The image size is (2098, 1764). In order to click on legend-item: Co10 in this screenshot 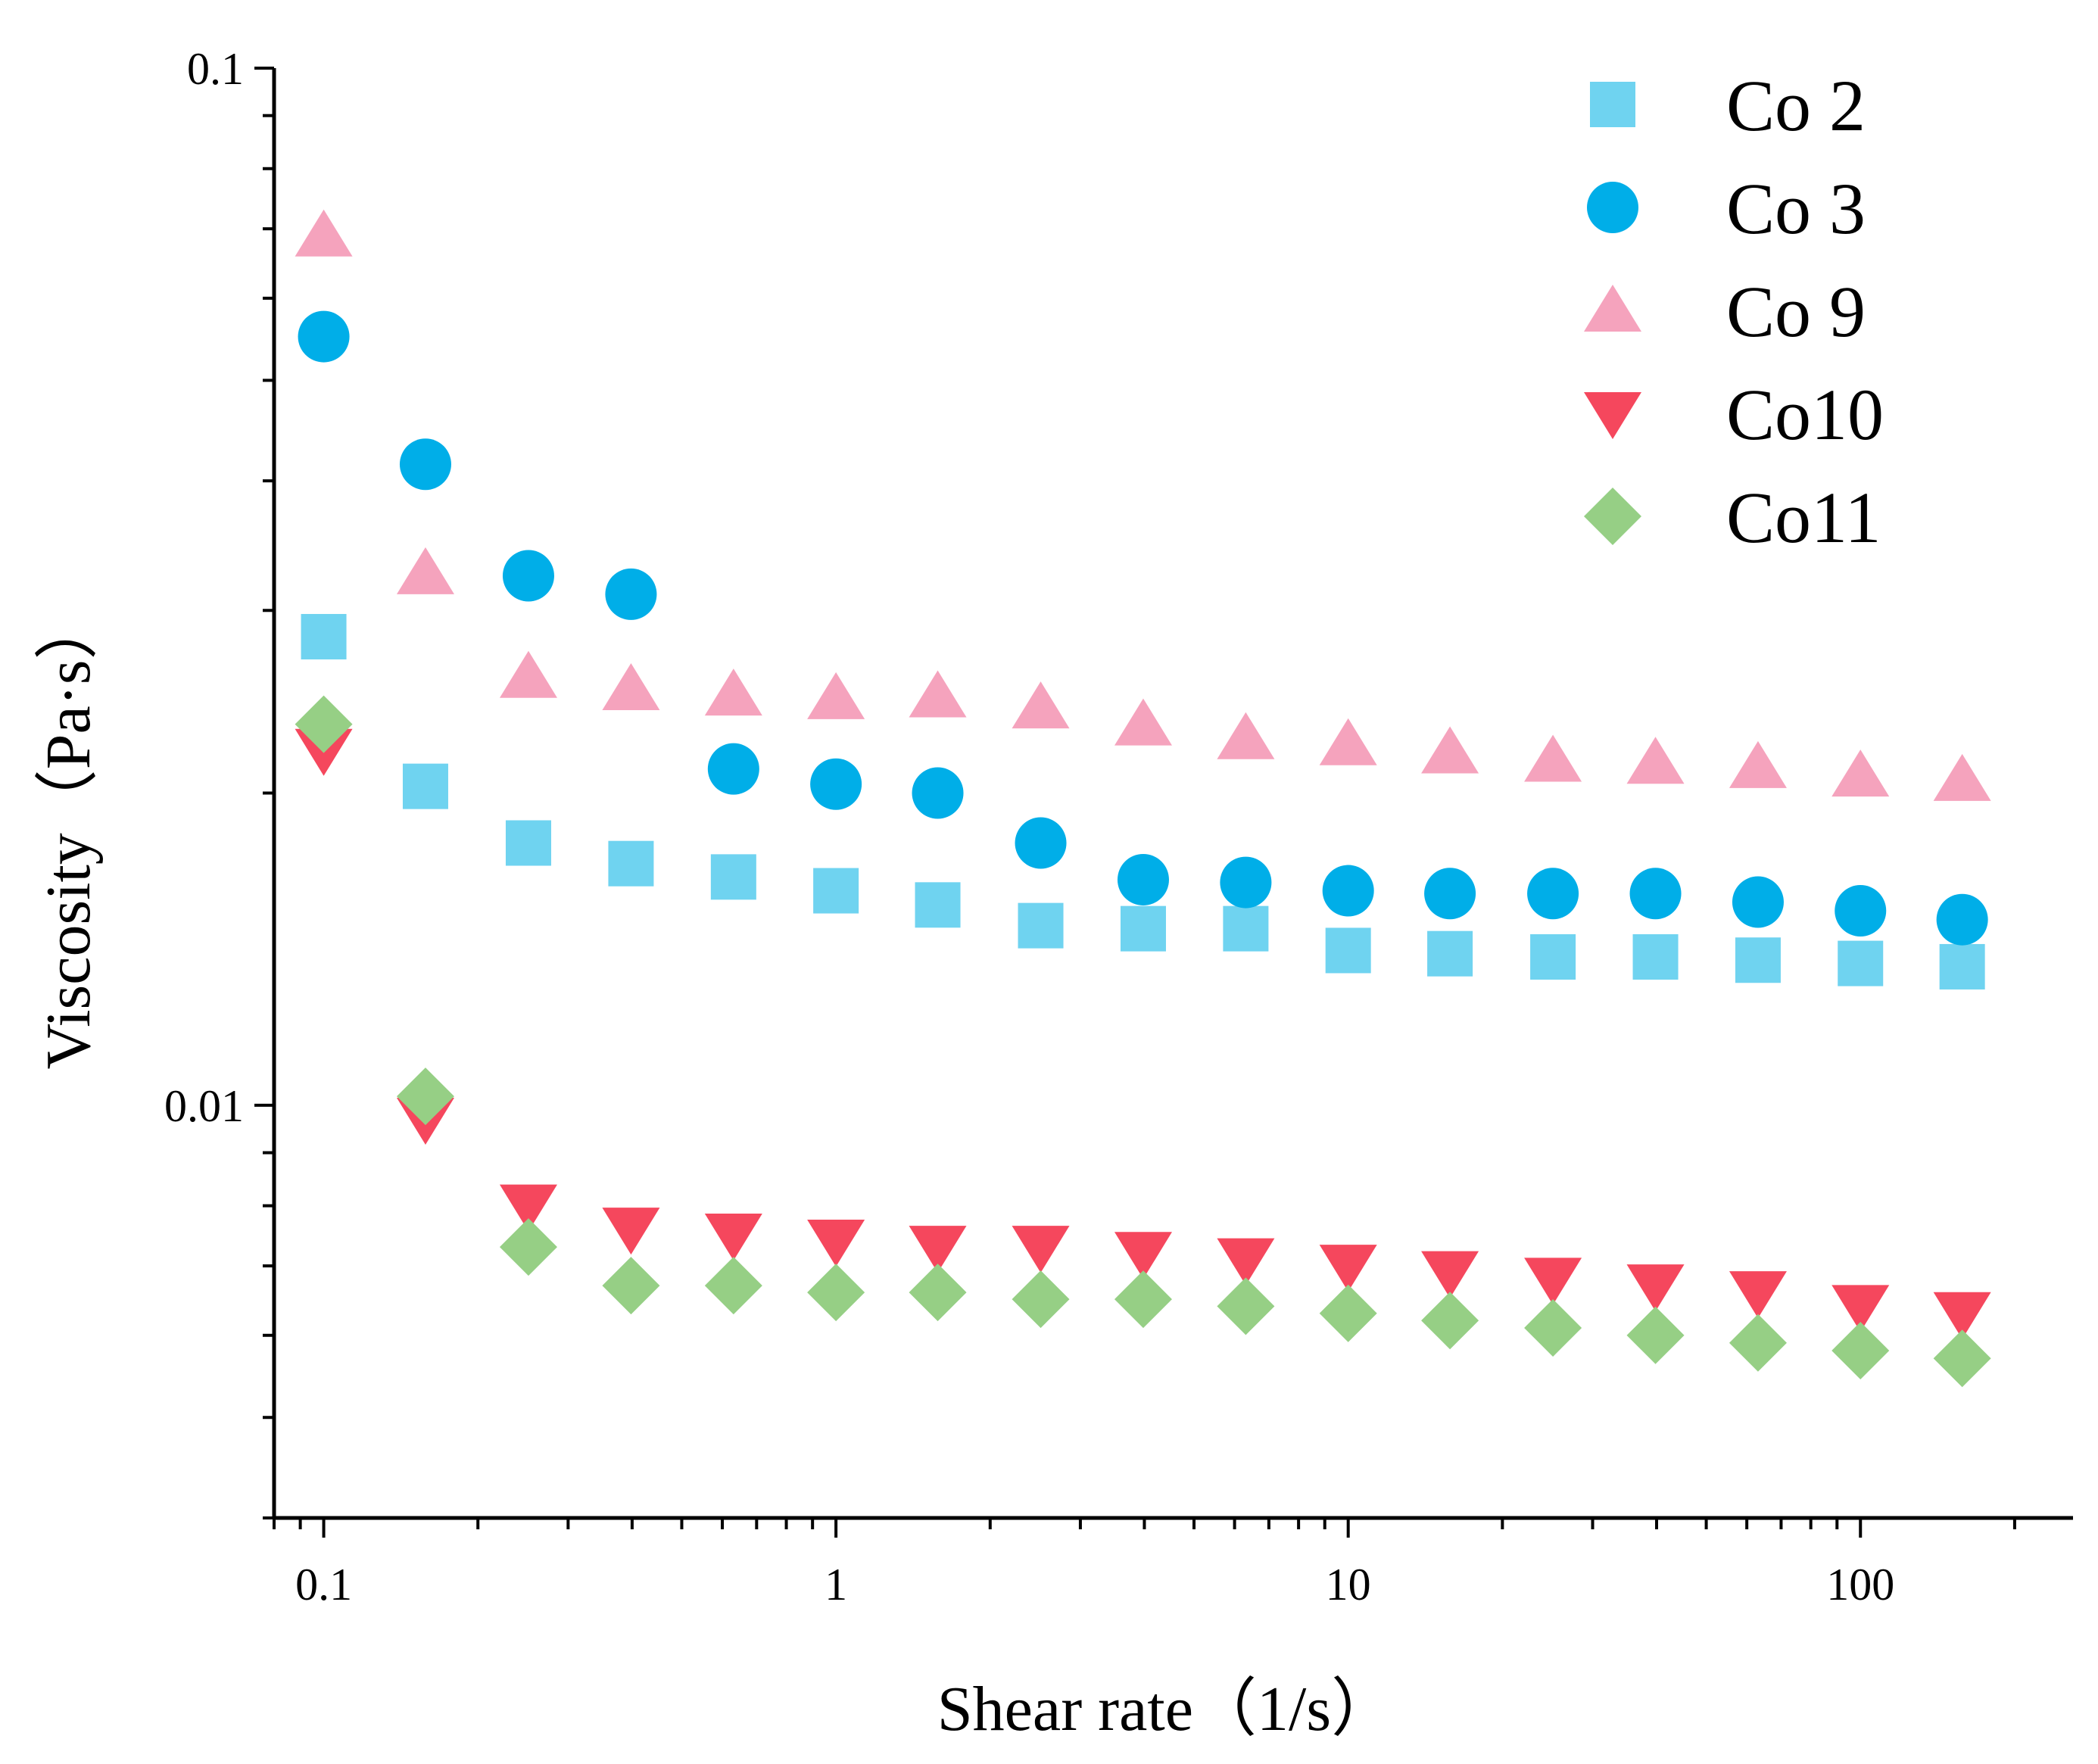, I will do `click(1734, 414)`.